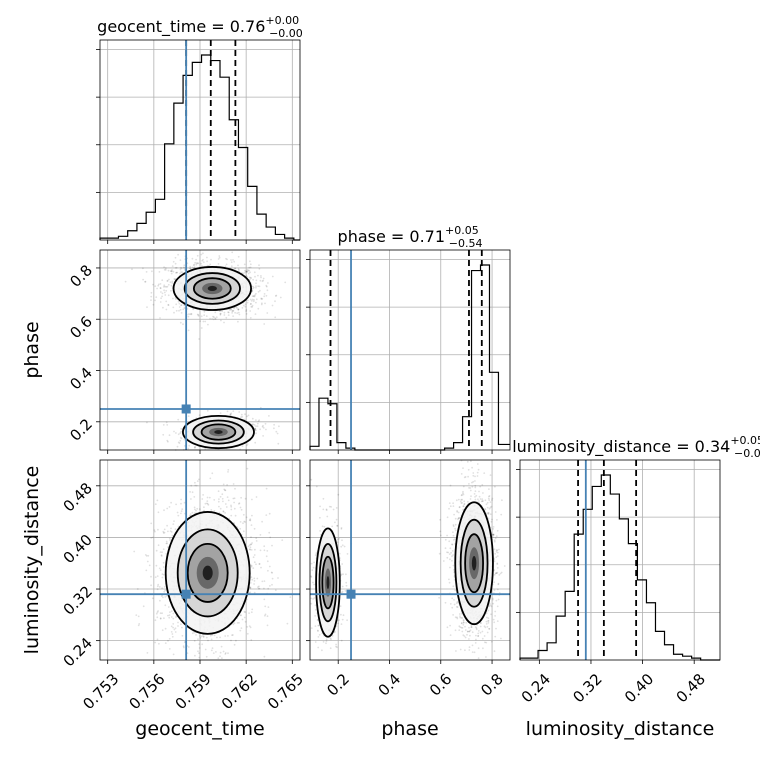 The width and height of the screenshot is (760, 760). What do you see at coordinates (639, 688) in the screenshot?
I see `x-tick-label: 0.40` at bounding box center [639, 688].